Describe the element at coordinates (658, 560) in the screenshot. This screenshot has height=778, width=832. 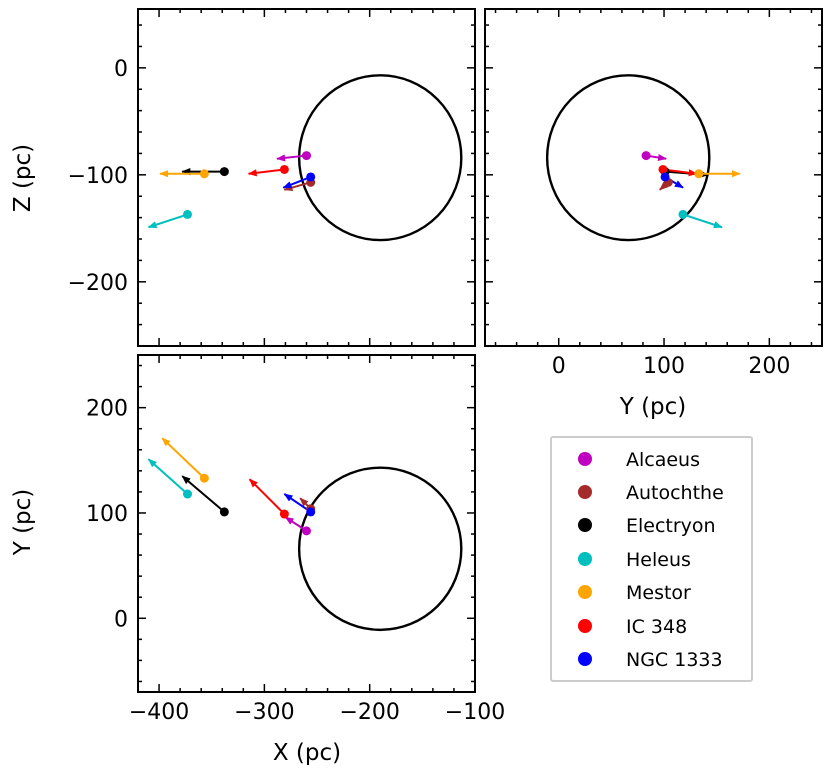
I see `legend-label-heleus: Heleus` at that location.